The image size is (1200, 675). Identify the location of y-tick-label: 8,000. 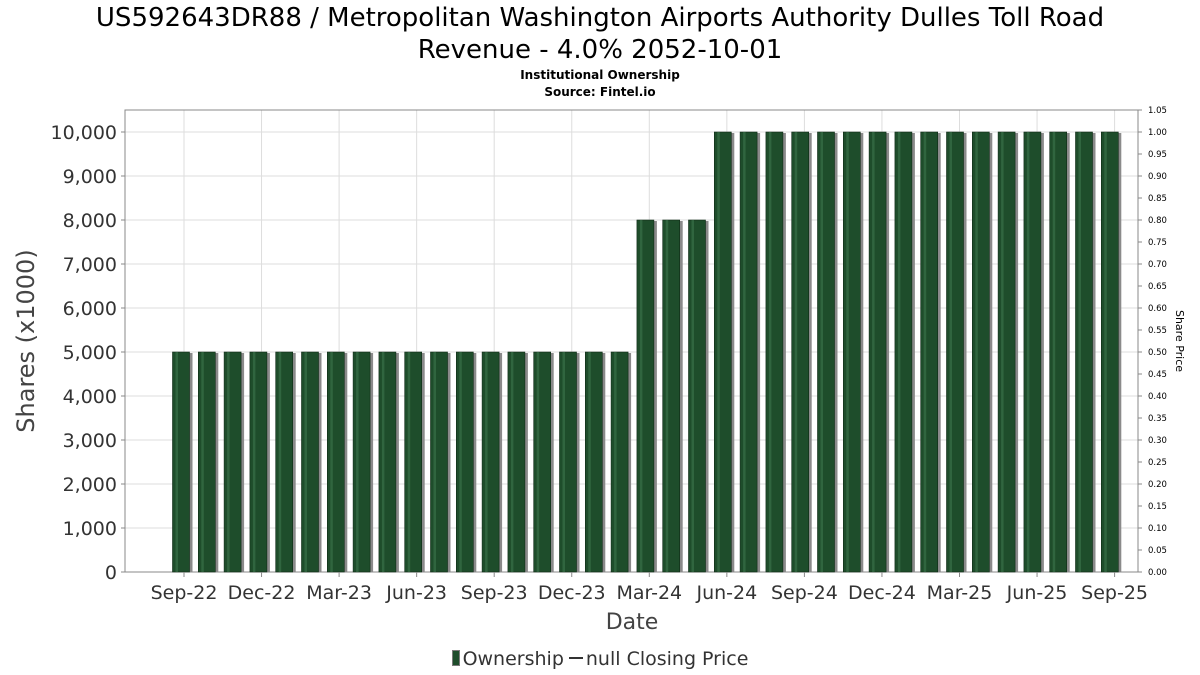
(90, 221).